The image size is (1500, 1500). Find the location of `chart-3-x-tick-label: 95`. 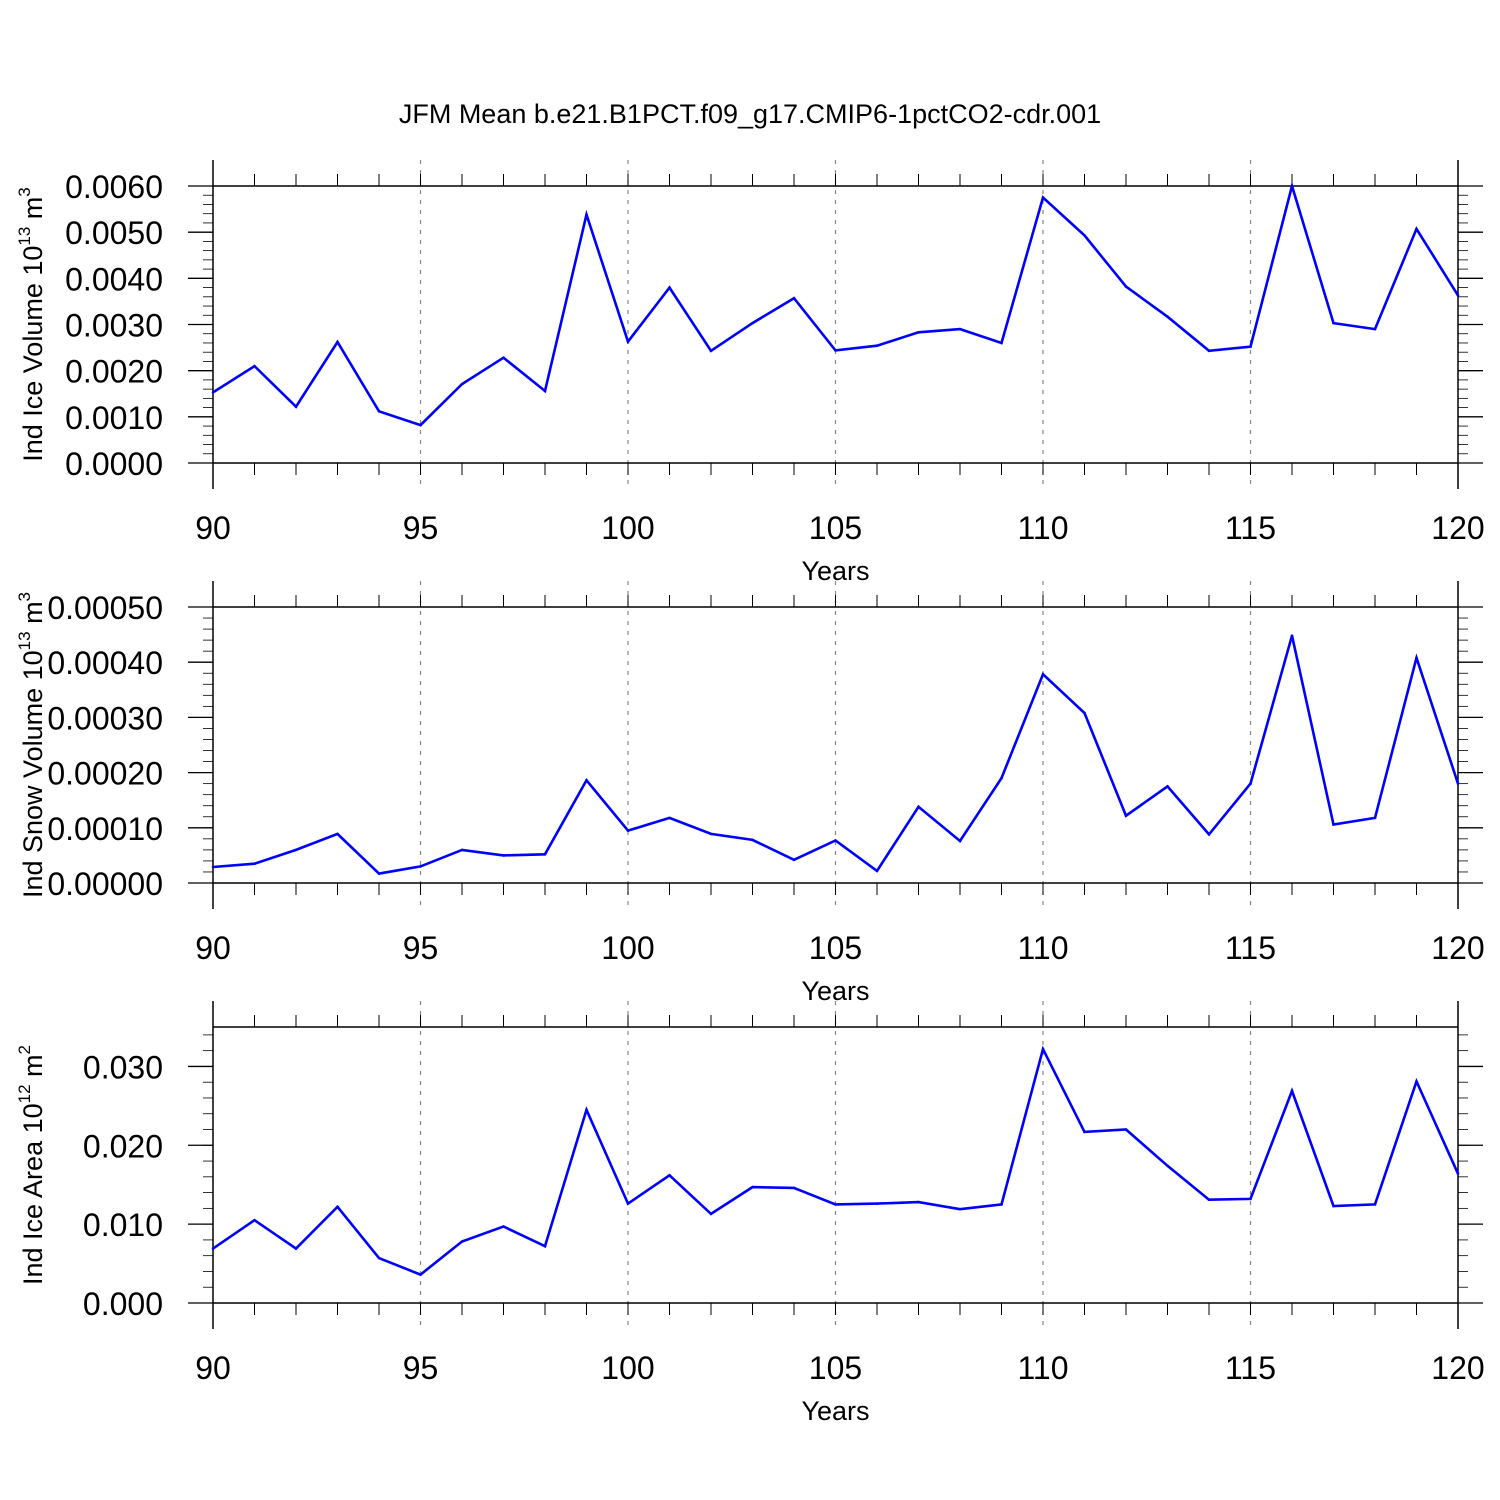

chart-3-x-tick-label: 95 is located at coordinates (421, 1368).